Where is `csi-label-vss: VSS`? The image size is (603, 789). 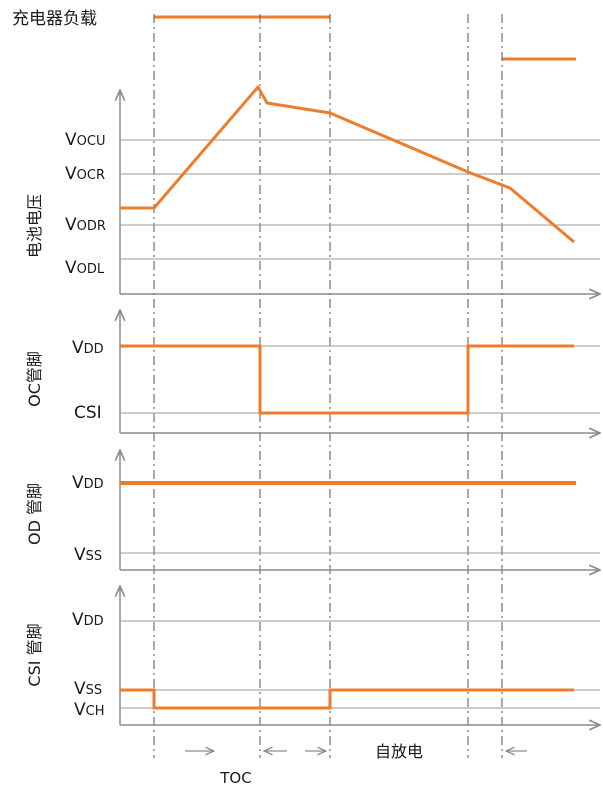
csi-label-vss: VSS is located at coordinates (88, 689).